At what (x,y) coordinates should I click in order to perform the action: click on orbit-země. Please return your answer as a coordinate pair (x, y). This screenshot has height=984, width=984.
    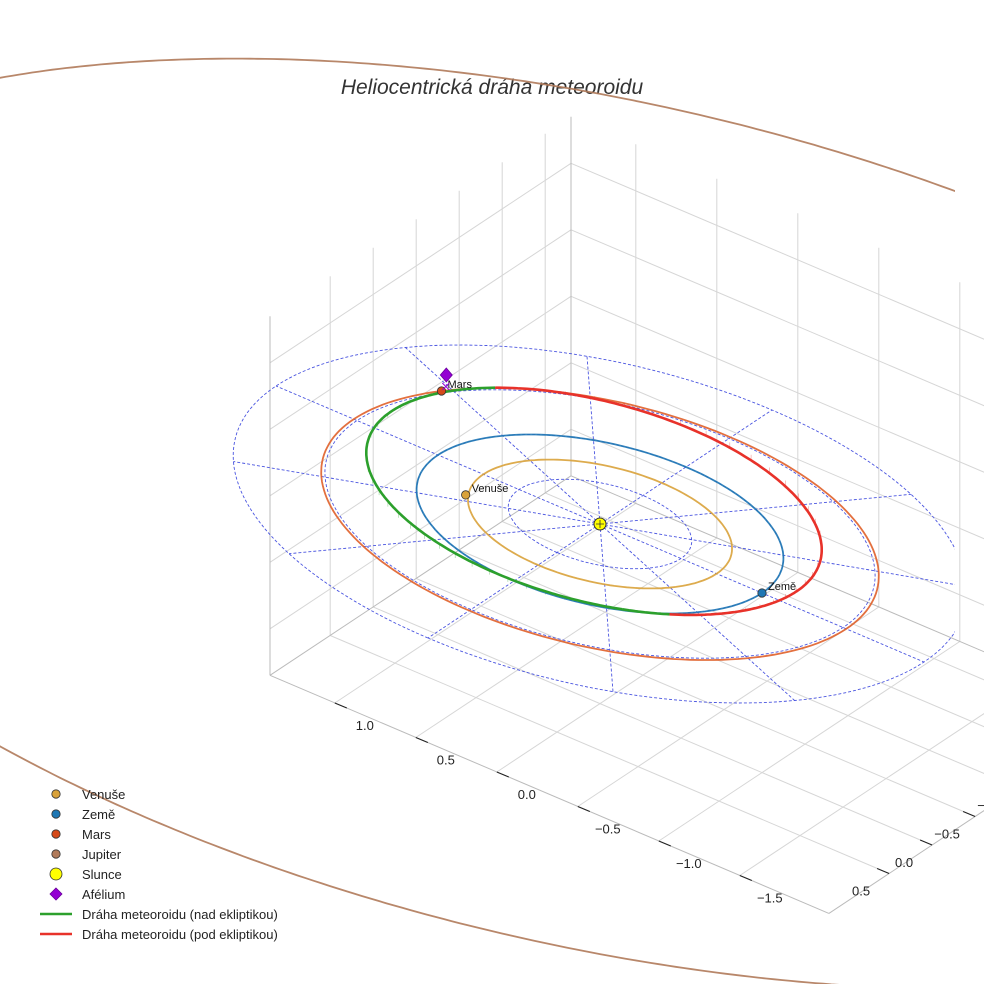
    Looking at the image, I should click on (600, 524).